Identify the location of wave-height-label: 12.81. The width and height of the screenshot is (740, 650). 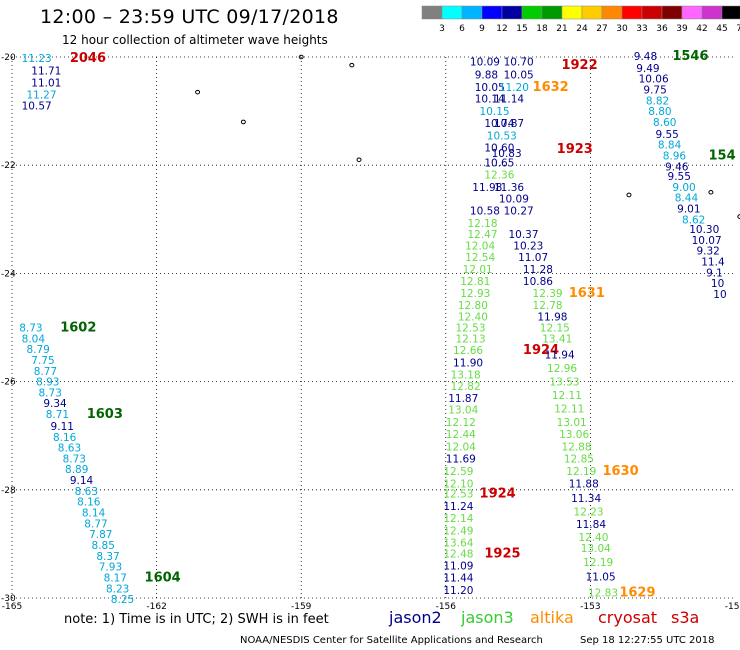
(475, 282).